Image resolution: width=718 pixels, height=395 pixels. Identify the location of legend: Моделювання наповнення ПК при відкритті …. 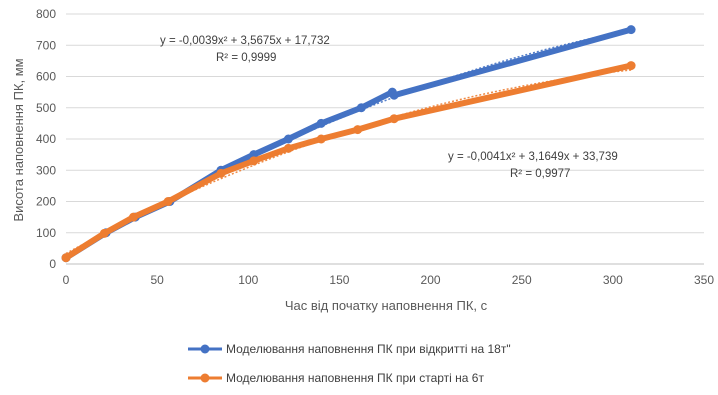
(349, 363).